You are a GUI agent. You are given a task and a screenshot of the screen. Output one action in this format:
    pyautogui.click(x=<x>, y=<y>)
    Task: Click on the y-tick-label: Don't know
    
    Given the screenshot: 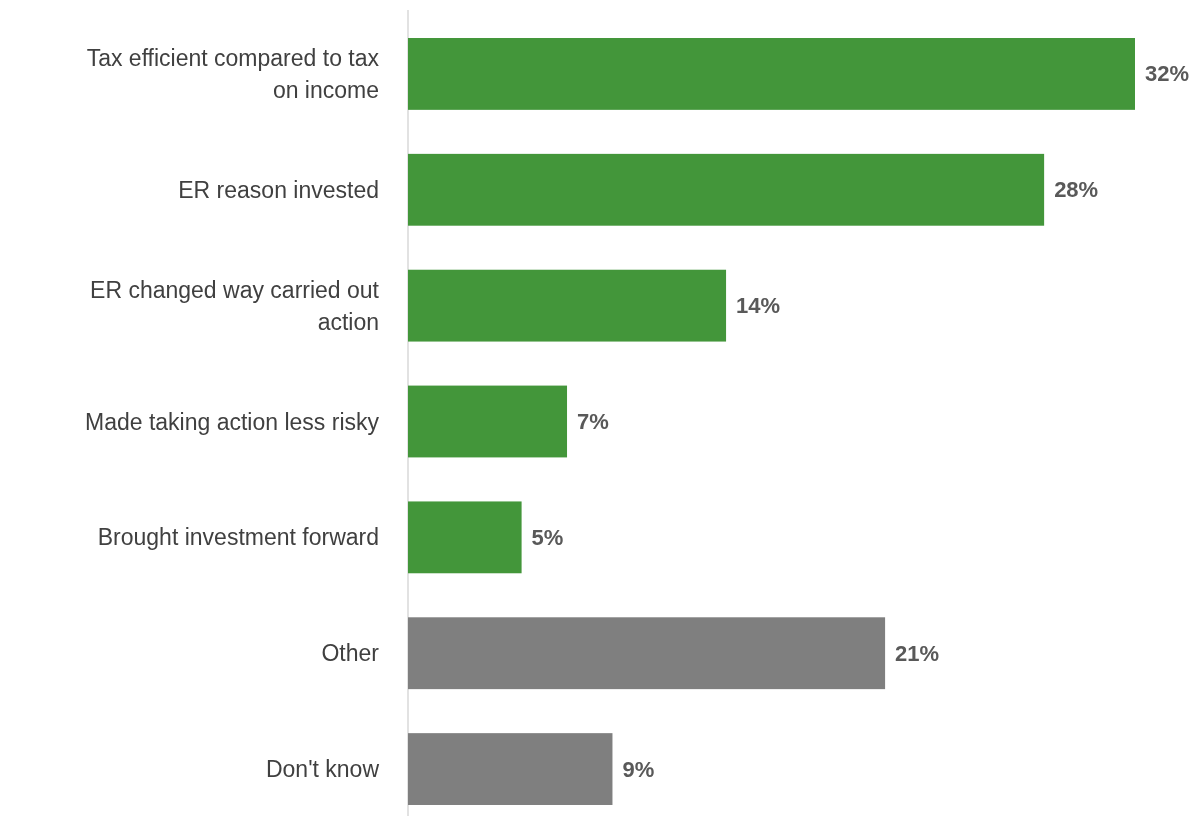 What is the action you would take?
    pyautogui.click(x=322, y=769)
    